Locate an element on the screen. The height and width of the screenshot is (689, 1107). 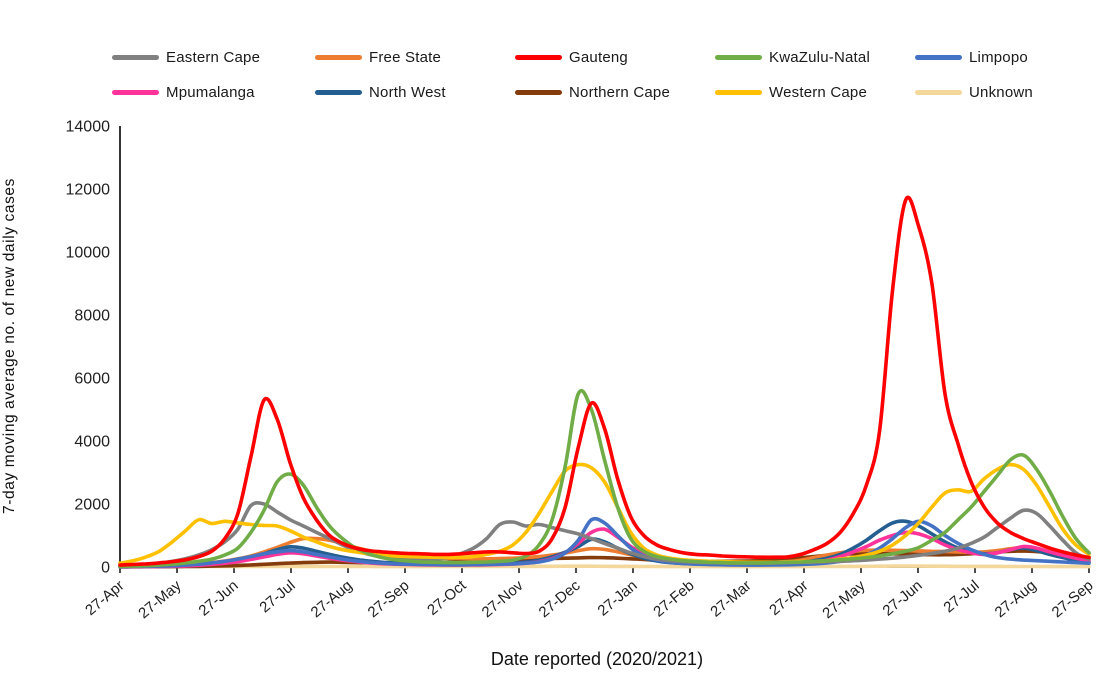
y-tick-label: 2000 is located at coordinates (92, 505).